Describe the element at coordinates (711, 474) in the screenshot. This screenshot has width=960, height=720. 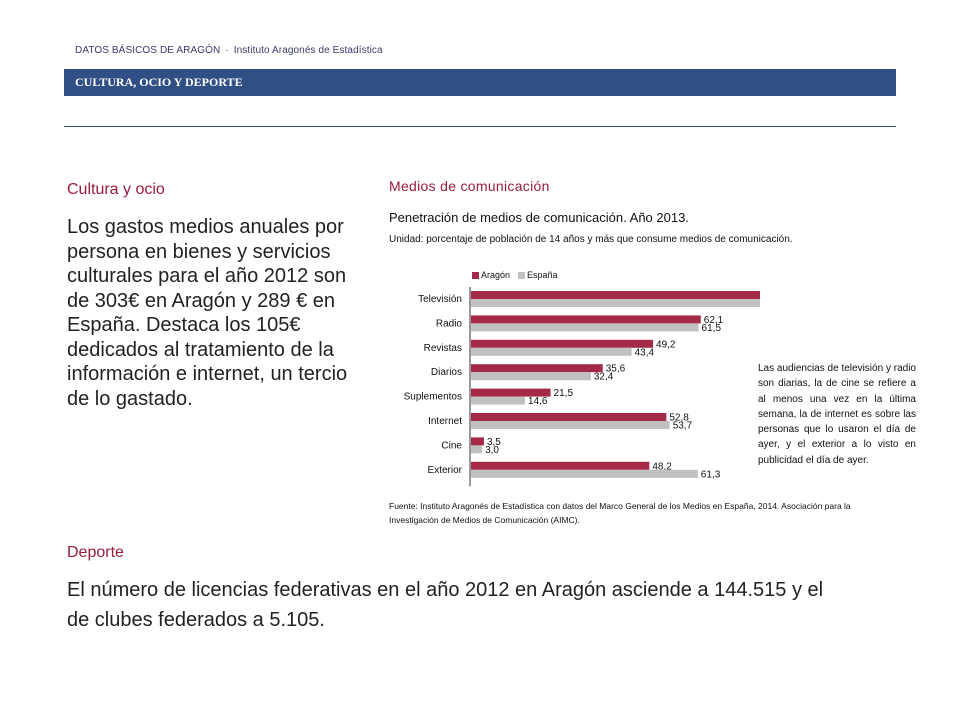
I see `data-label-espana-exterior: 61,3` at that location.